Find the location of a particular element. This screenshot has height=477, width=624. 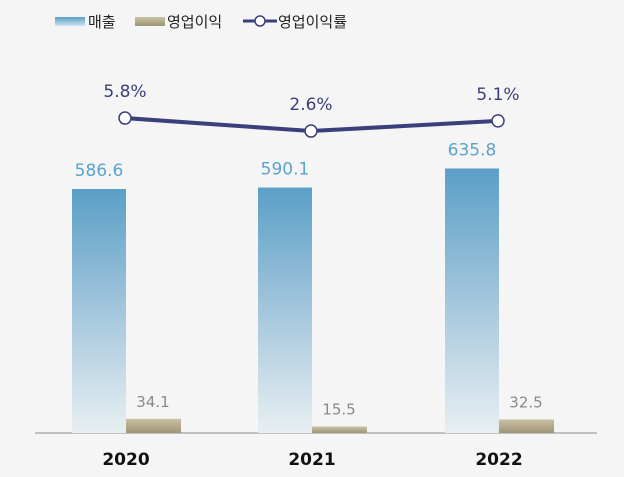

legend-marker-rate is located at coordinates (260, 21).